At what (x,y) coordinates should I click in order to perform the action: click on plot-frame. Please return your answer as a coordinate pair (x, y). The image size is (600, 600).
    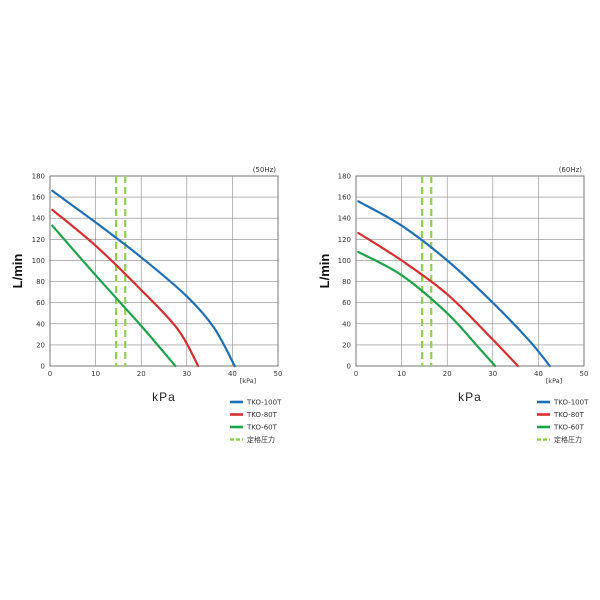
    Looking at the image, I should click on (164, 271).